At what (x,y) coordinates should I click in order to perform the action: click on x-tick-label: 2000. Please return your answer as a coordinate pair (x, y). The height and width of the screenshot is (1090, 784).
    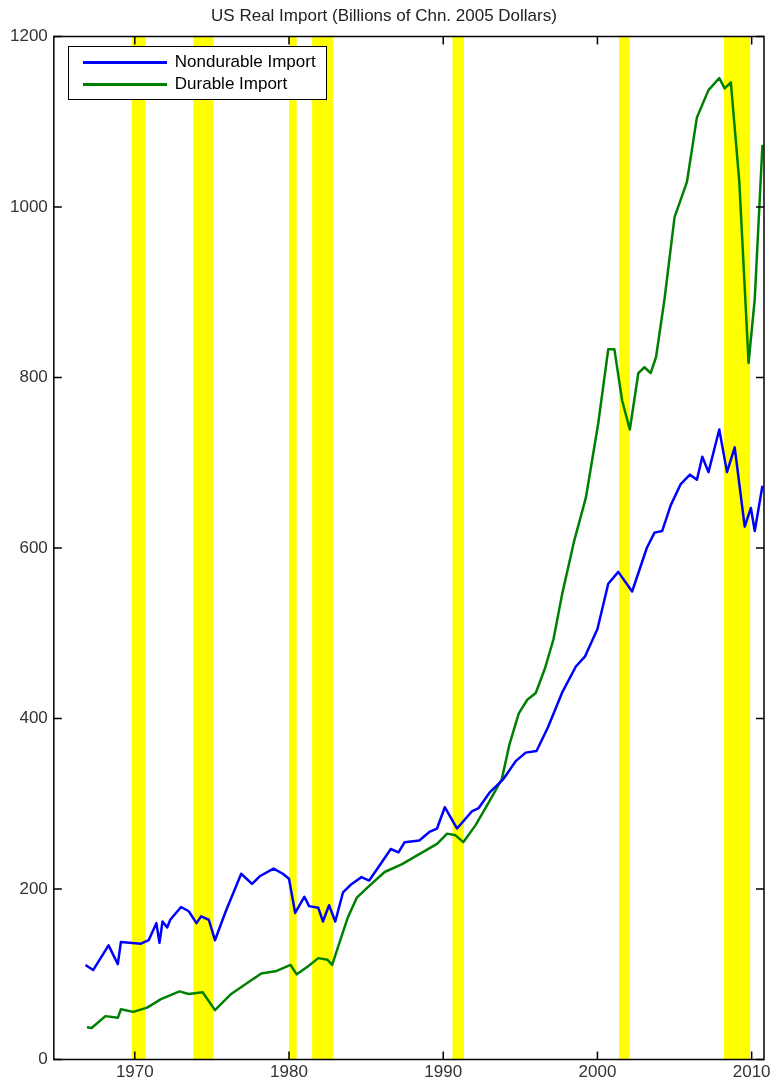
    Looking at the image, I should click on (597, 1072).